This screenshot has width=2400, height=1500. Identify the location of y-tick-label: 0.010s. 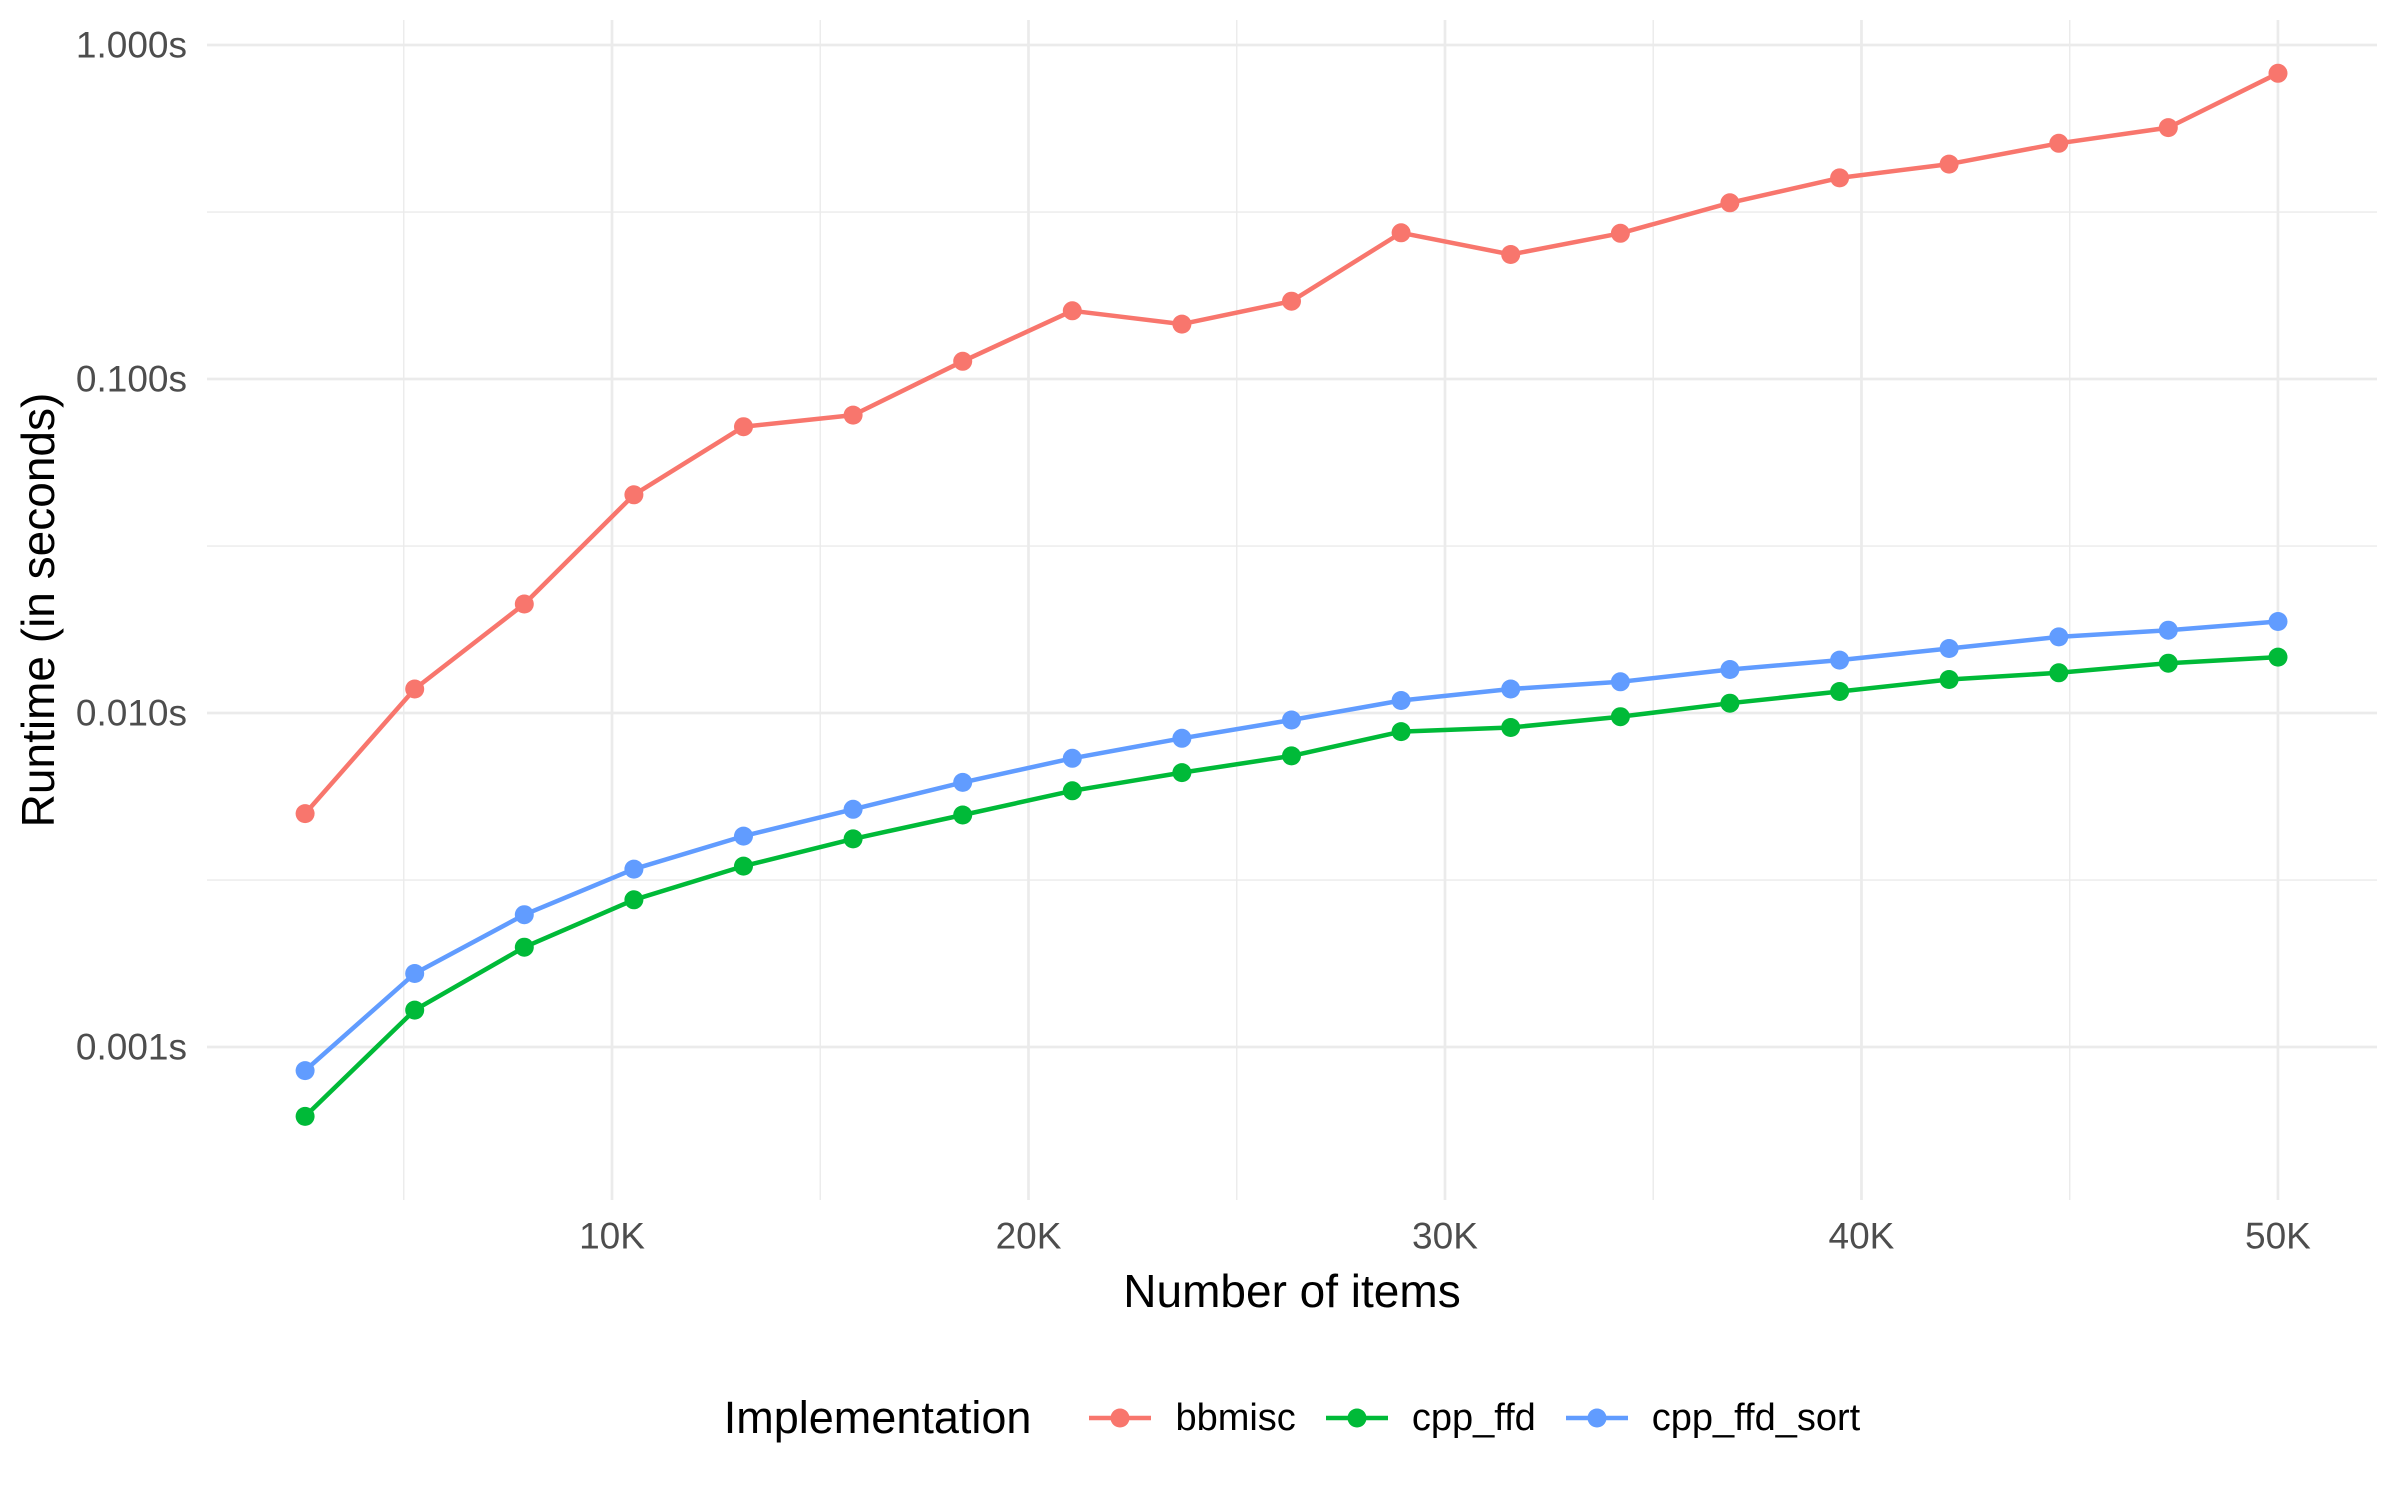
(131, 713).